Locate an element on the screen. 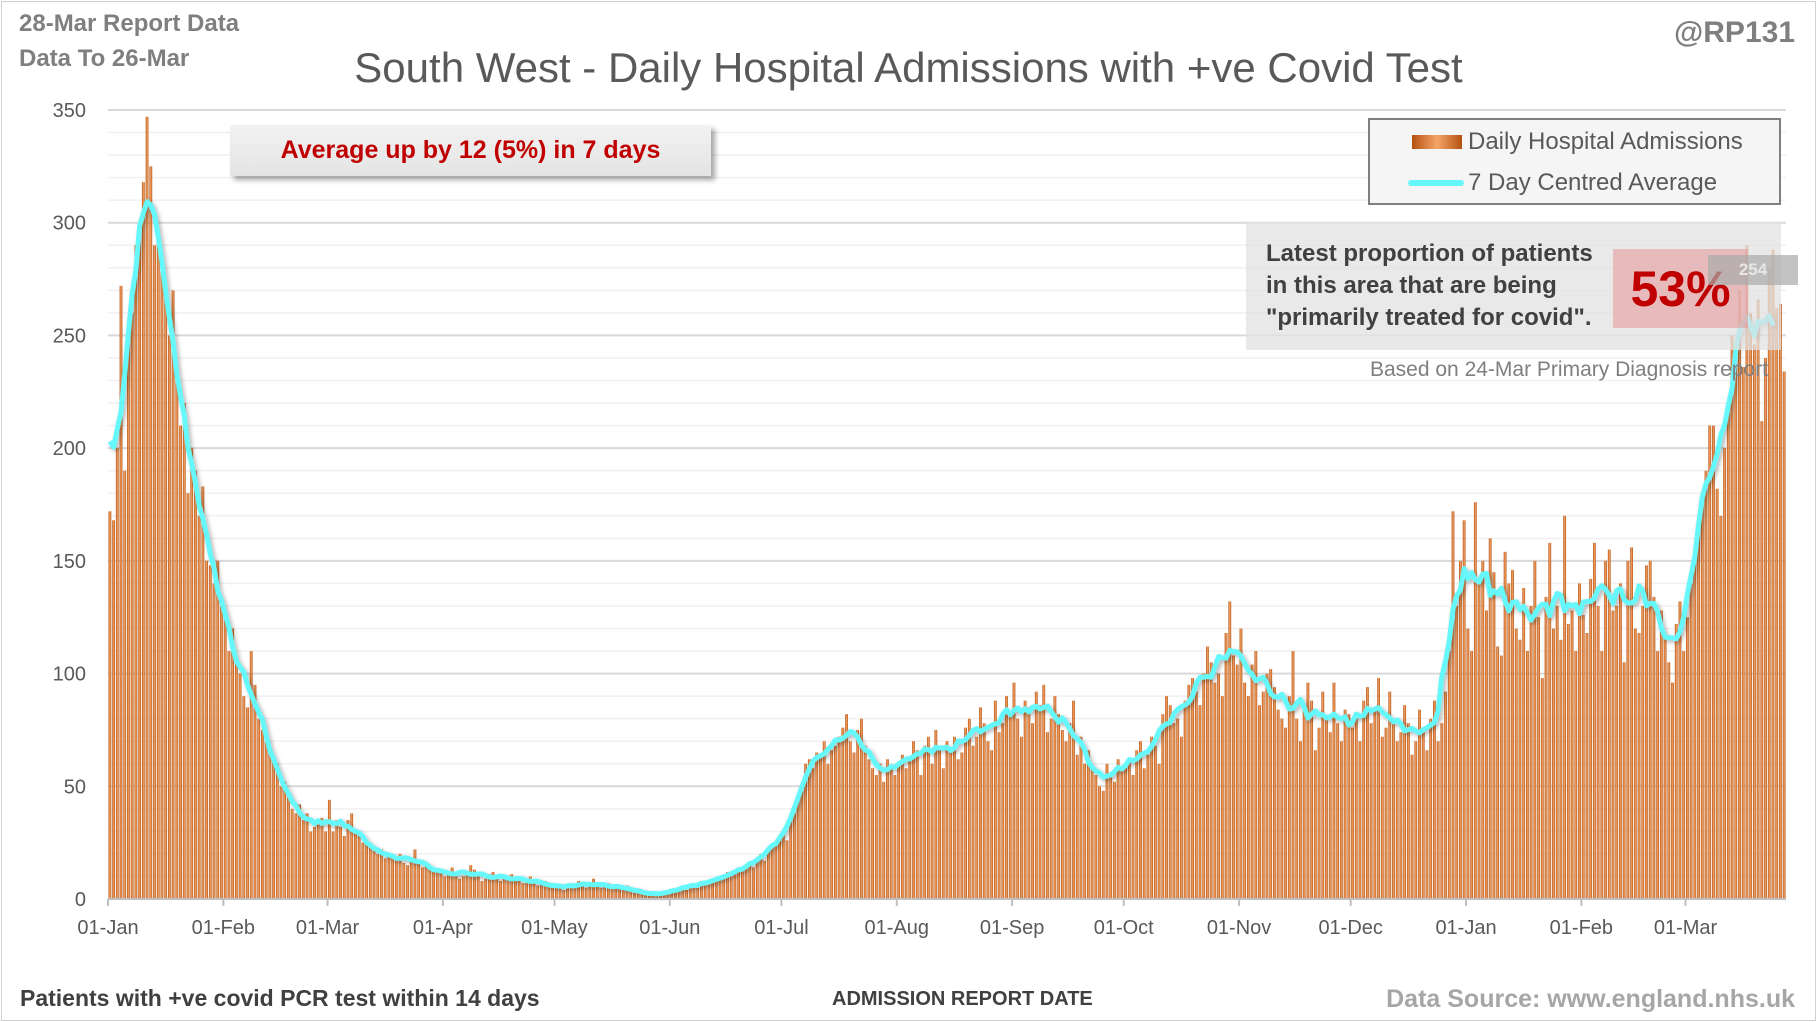 The height and width of the screenshot is (1022, 1817). x-tick-label: 01-Feb is located at coordinates (1581, 928).